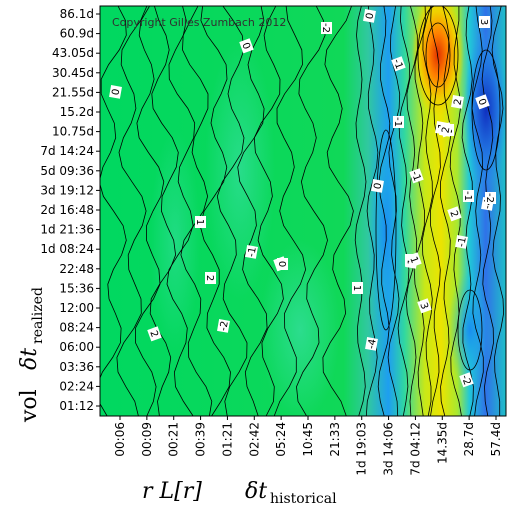 This screenshot has width=512, height=512. What do you see at coordinates (303, 499) in the screenshot?
I see `x-axis-label-subscript: historical` at bounding box center [303, 499].